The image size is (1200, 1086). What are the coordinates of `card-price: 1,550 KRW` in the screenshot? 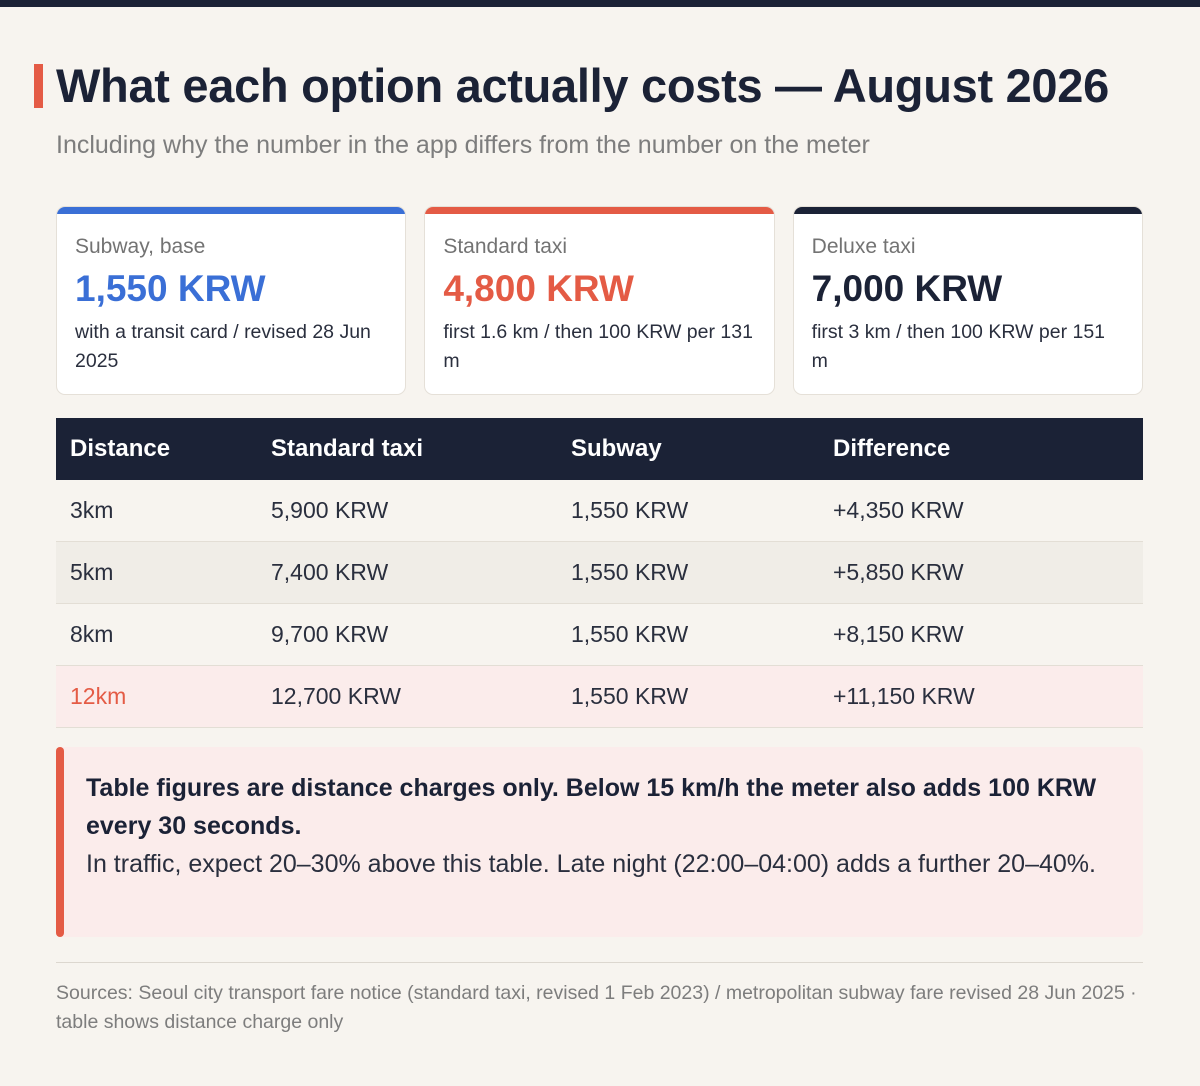 It's located at (170, 288).